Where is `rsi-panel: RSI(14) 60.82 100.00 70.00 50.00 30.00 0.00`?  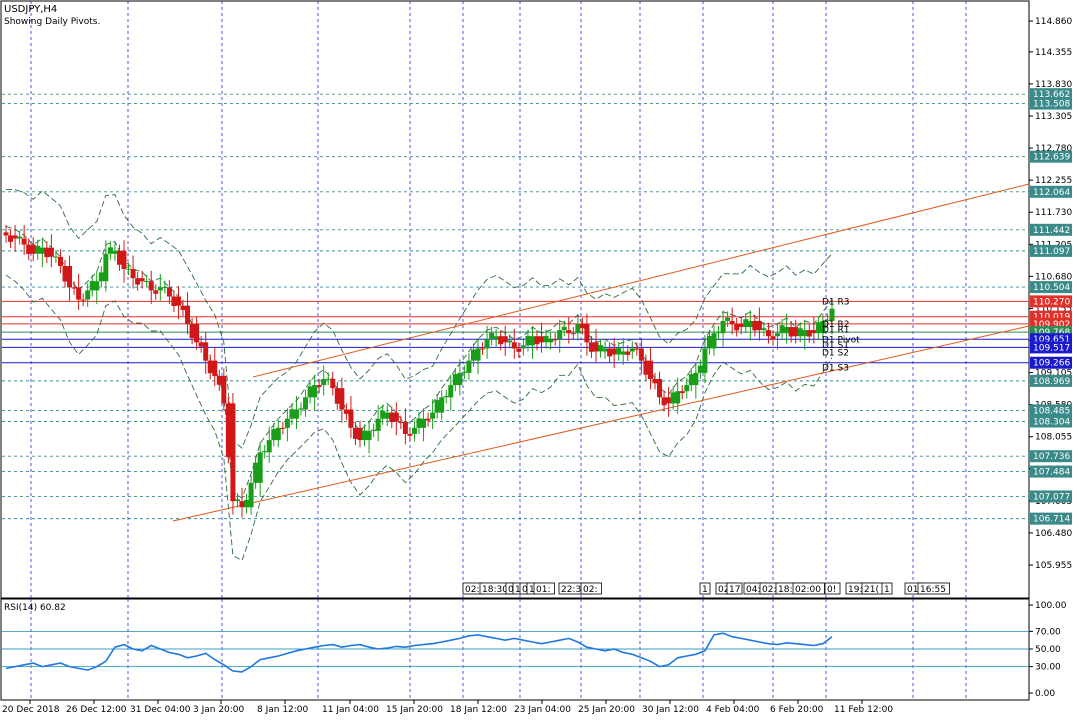
rsi-panel: RSI(14) 60.82 100.00 70.00 50.00 30.00 0.00 is located at coordinates (533, 649).